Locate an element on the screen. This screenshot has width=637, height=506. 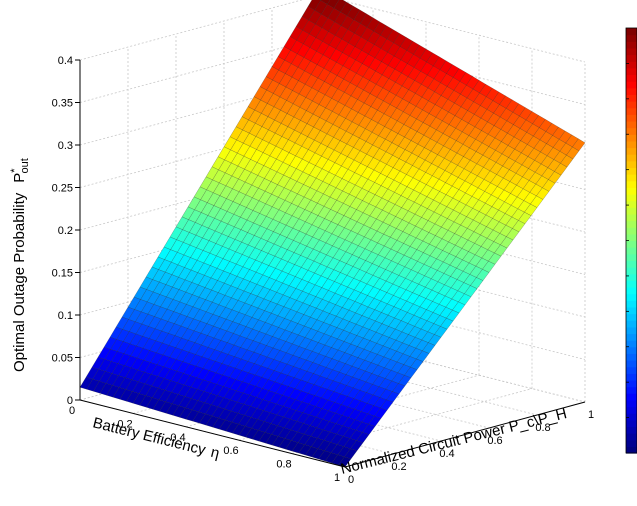
y-tick-label: 0.6 is located at coordinates (494, 441).